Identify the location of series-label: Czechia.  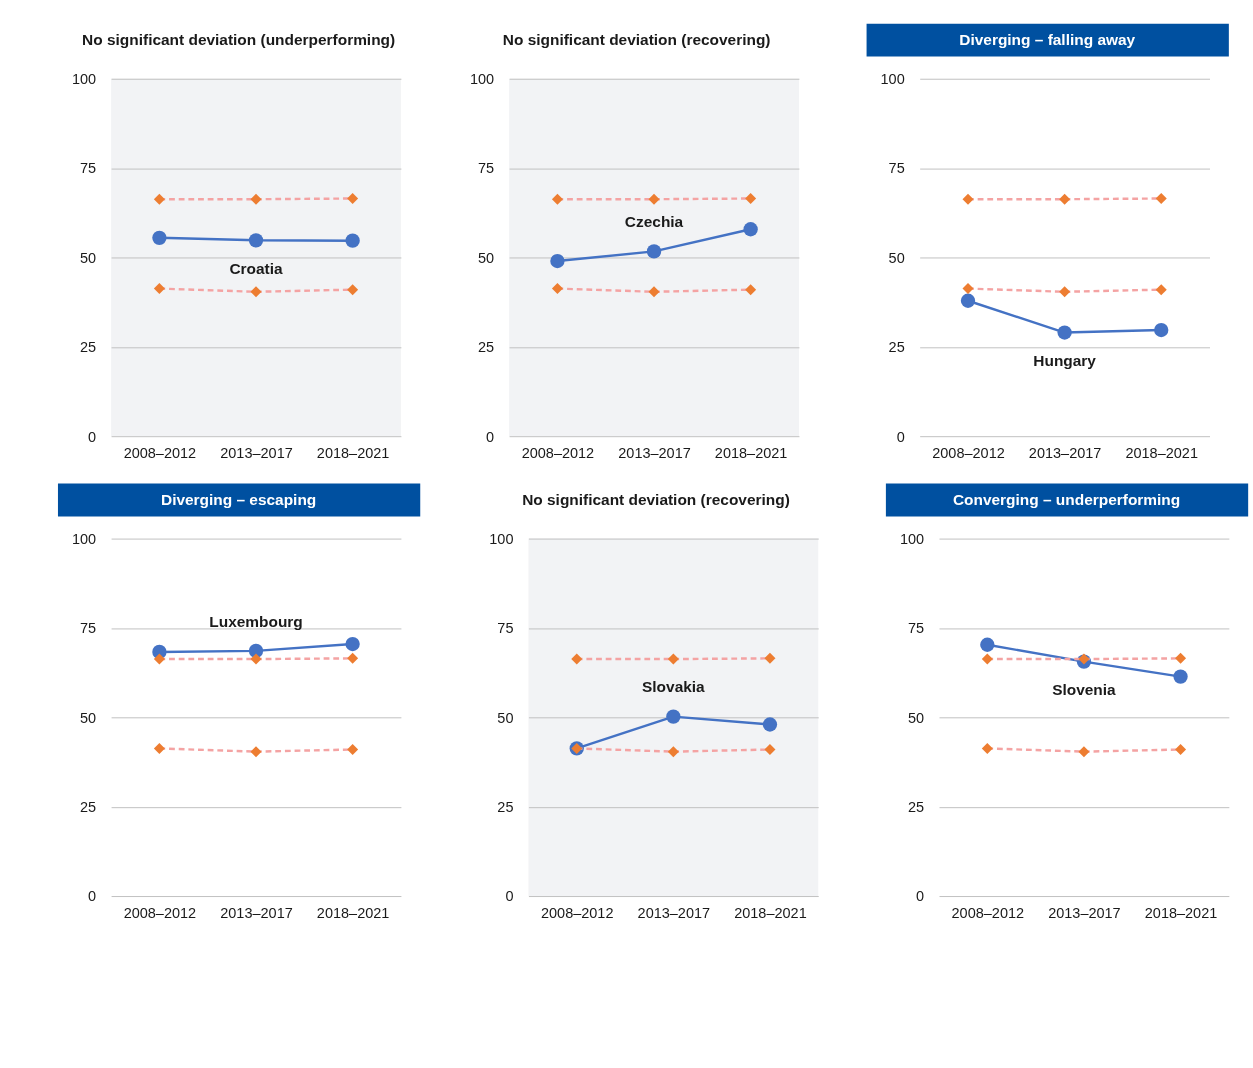
(654, 222).